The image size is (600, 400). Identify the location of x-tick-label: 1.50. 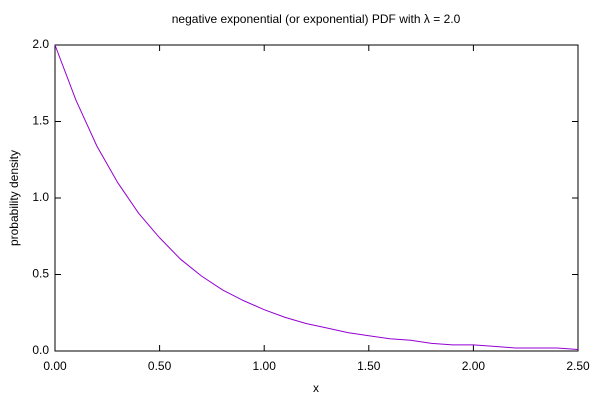
(369, 366).